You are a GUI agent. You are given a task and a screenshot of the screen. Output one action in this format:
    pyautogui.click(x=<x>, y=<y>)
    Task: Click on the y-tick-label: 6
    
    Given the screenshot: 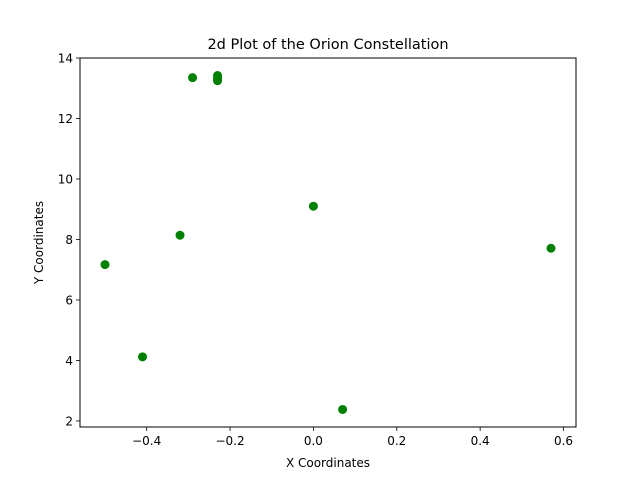 What is the action you would take?
    pyautogui.click(x=69, y=300)
    